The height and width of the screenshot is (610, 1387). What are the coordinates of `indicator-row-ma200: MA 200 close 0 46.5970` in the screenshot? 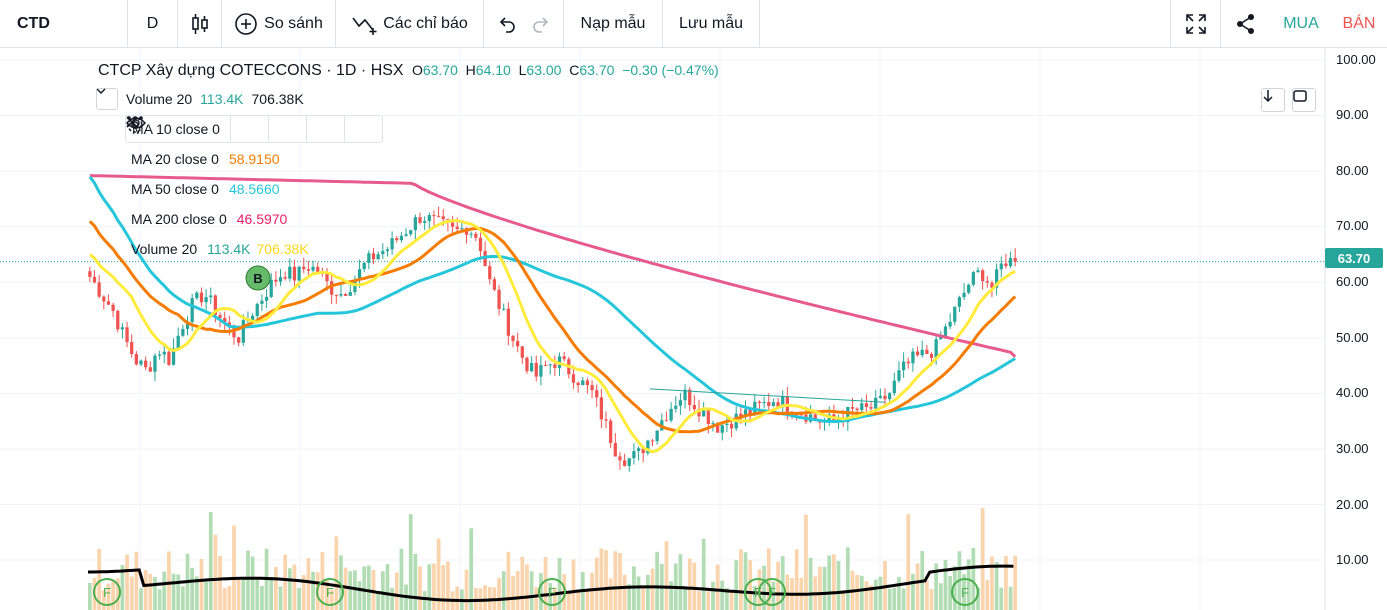 It's located at (206, 219).